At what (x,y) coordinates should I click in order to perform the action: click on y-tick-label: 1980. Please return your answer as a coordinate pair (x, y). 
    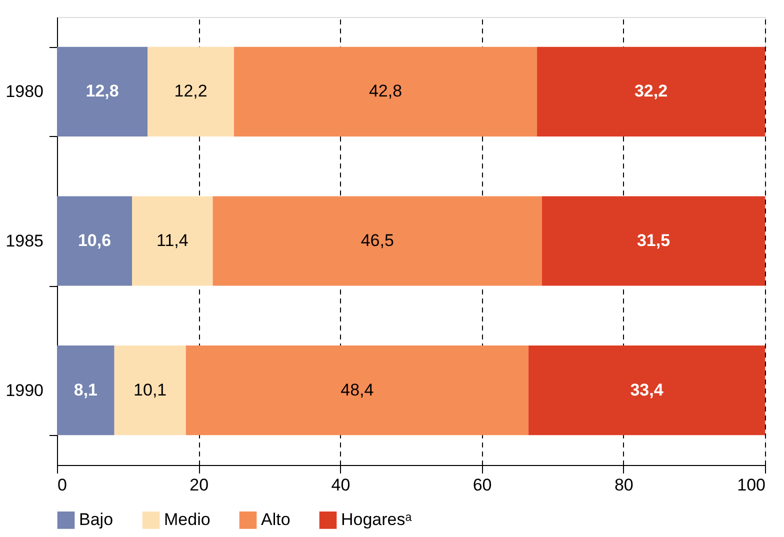
    Looking at the image, I should click on (25, 92).